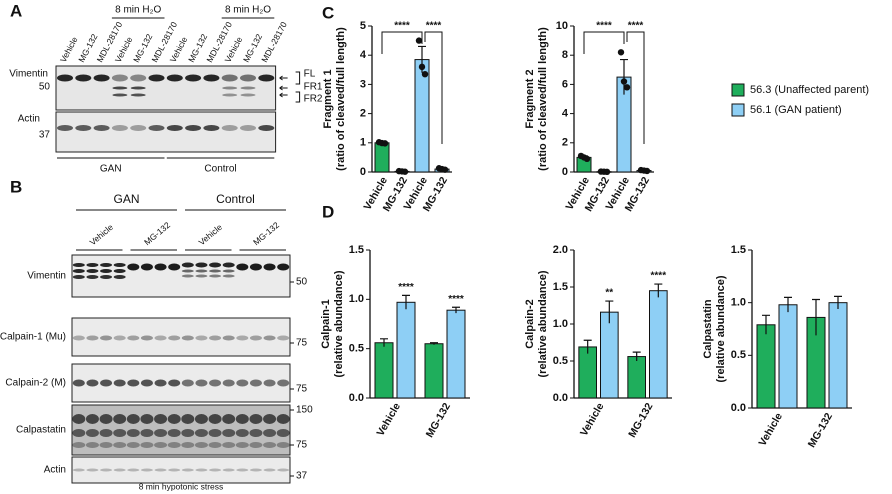 The height and width of the screenshot is (494, 892). I want to click on panel-label: A, so click(16, 10).